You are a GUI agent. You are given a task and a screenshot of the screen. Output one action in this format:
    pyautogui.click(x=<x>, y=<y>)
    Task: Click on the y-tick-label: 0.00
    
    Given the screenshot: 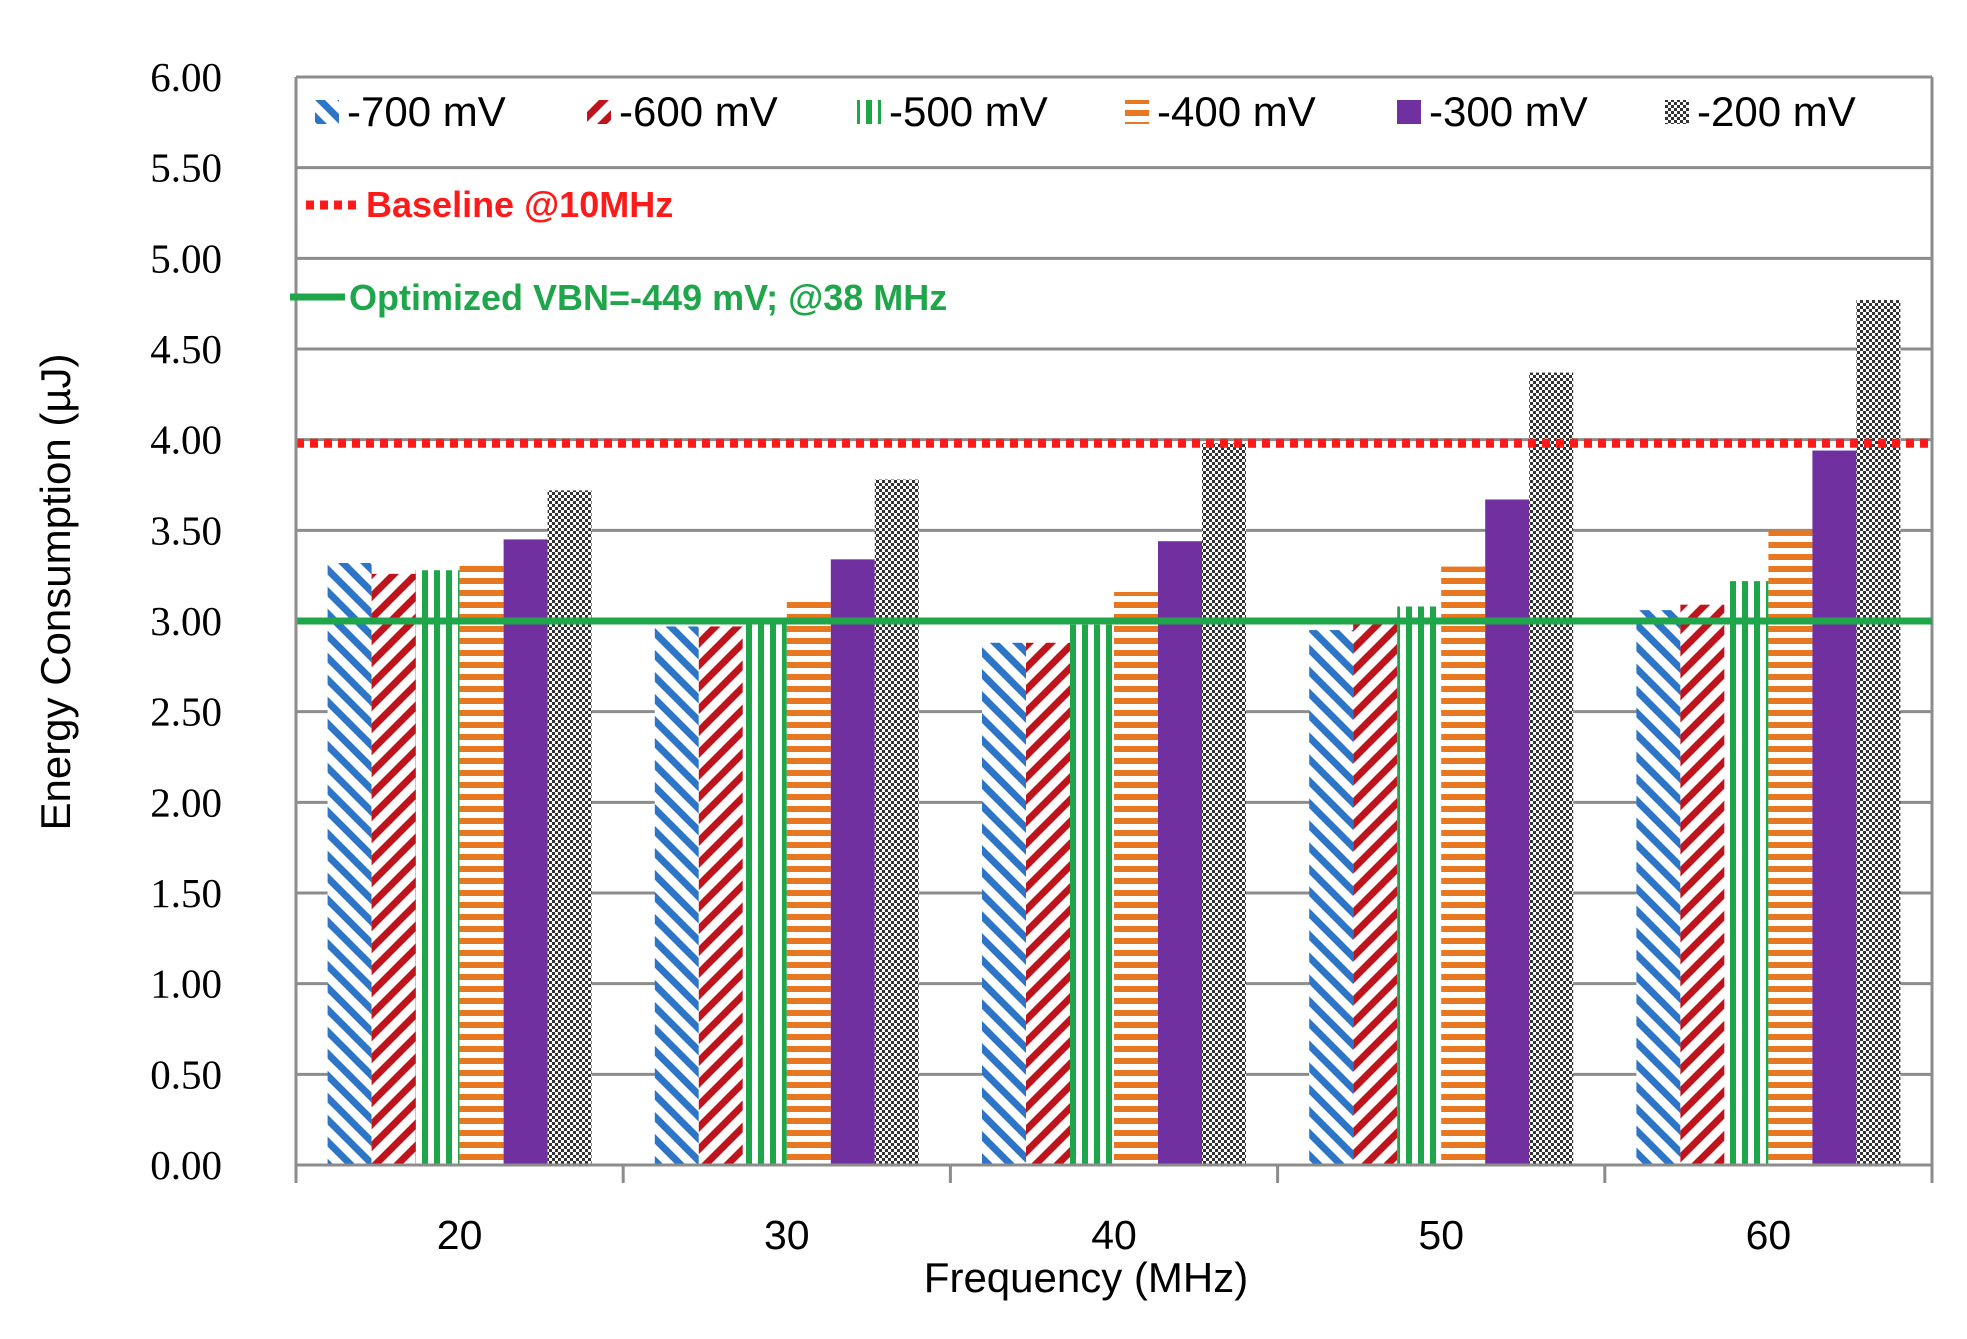 What is the action you would take?
    pyautogui.click(x=186, y=1165)
    